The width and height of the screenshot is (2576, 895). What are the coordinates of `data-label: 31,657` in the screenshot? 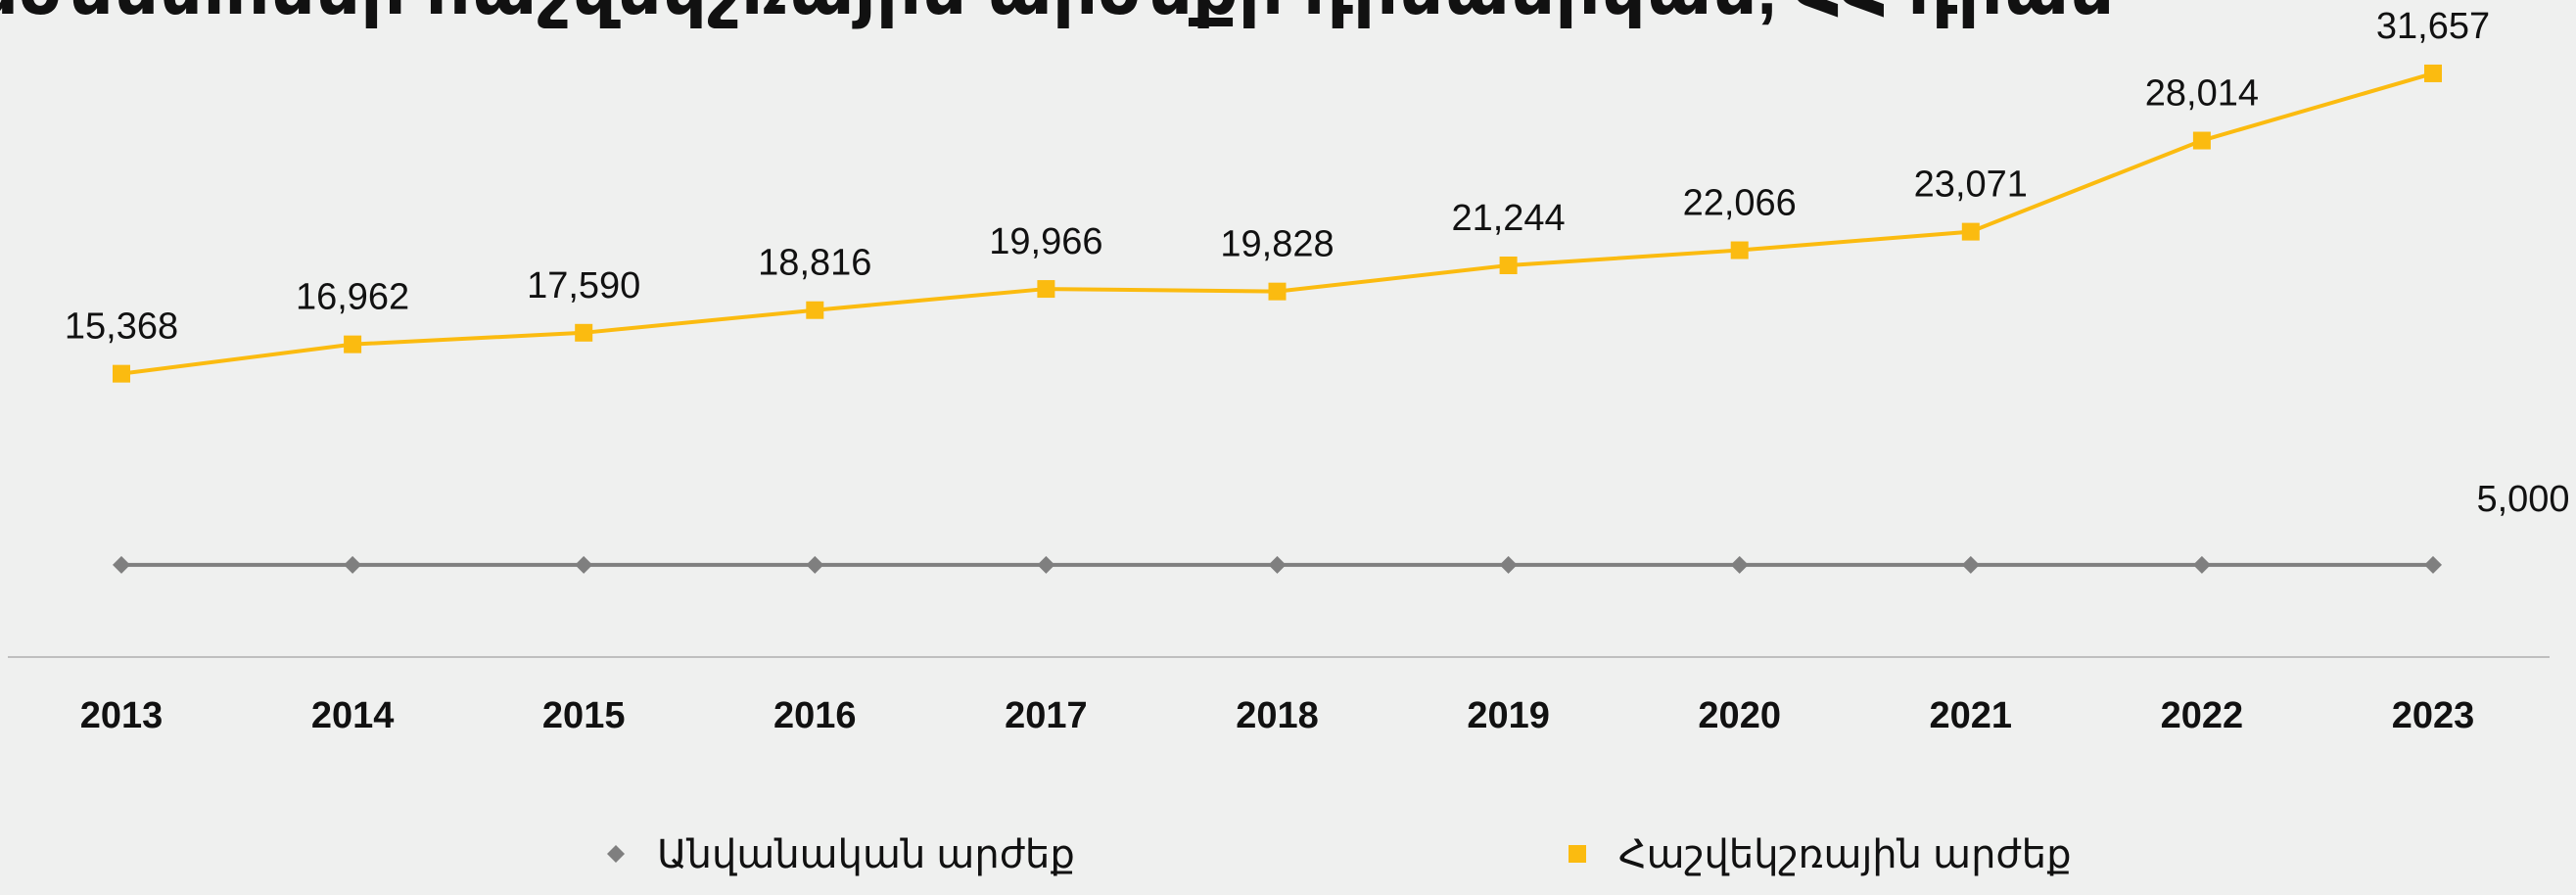 It's located at (2433, 26).